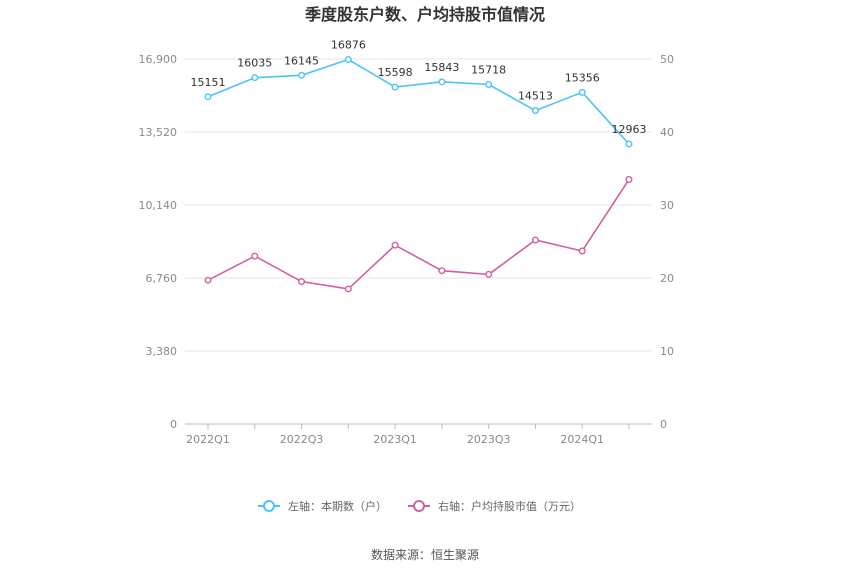 This screenshot has height=575, width=850. Describe the element at coordinates (173, 424) in the screenshot. I see `left-axis-tick-label: 0` at that location.